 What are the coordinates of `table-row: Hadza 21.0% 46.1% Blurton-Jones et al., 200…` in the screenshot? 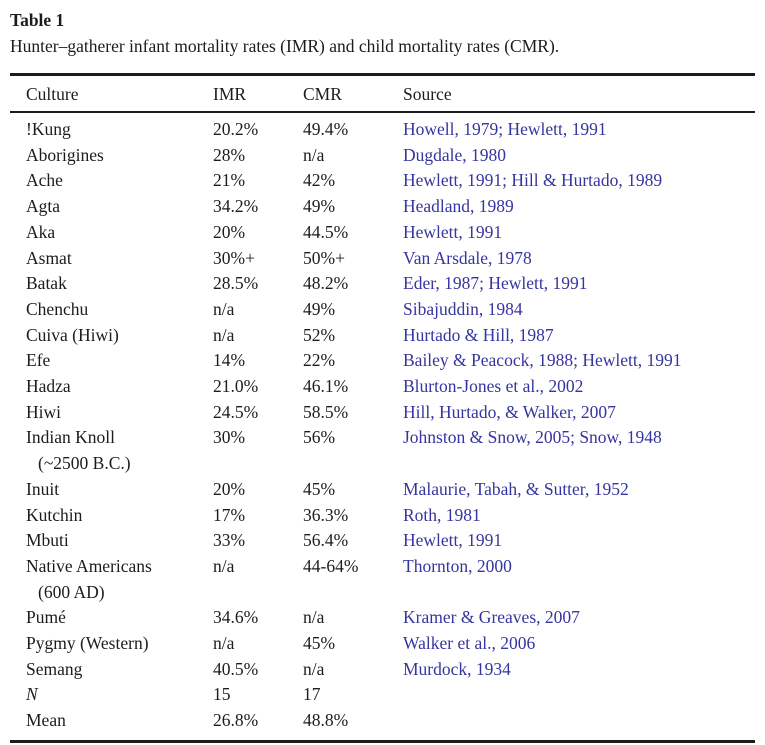 It's located at (382, 387).